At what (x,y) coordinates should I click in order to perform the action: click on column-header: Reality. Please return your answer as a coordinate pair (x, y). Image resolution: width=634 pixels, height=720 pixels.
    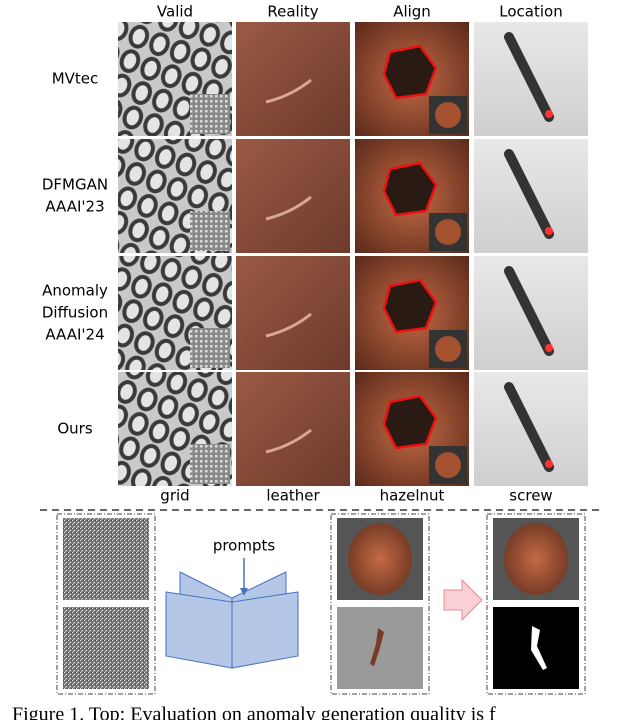
    Looking at the image, I should click on (292, 12).